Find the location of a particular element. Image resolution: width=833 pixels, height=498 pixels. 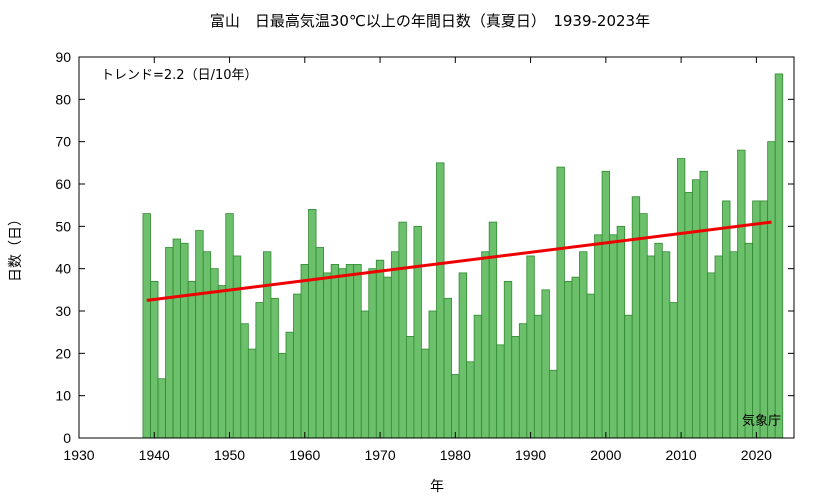

bar-1942 is located at coordinates (169, 343).